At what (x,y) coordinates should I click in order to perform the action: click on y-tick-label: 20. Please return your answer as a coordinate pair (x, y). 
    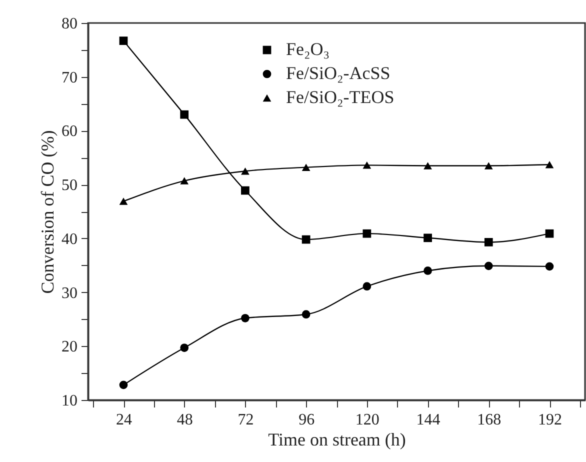
    Looking at the image, I should click on (70, 347).